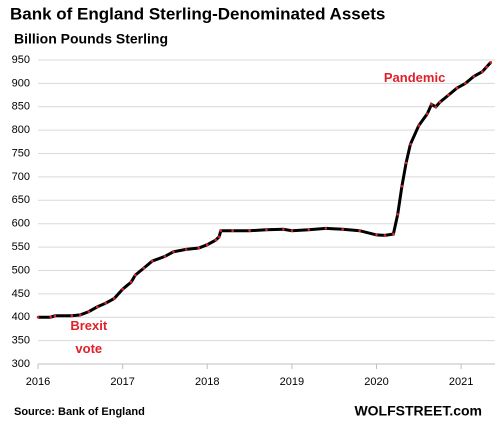 This screenshot has height=427, width=503. Describe the element at coordinates (21, 364) in the screenshot. I see `y-tick-label: 300` at that location.